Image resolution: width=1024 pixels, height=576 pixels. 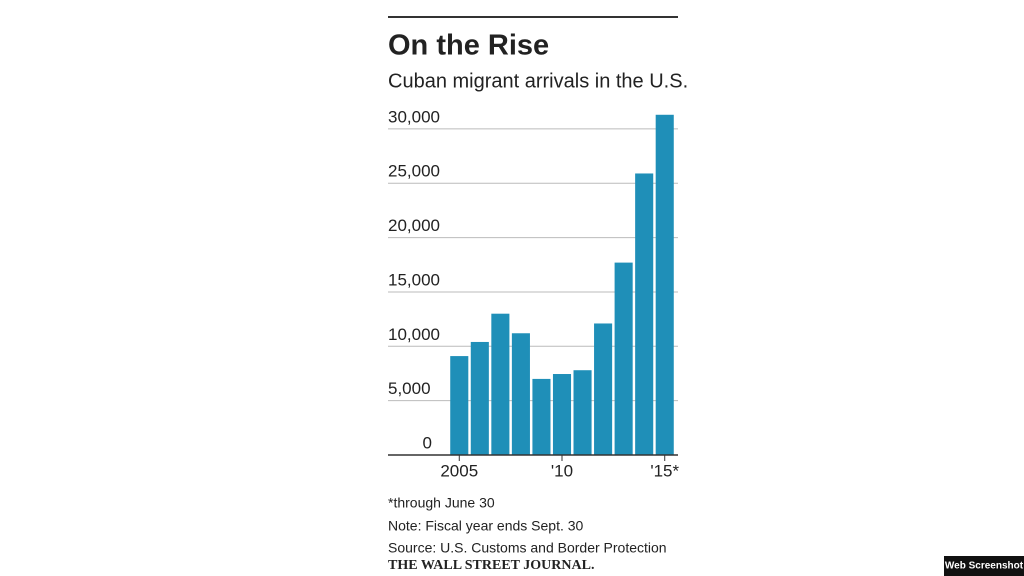 I want to click on chart-title: On the Rise, so click(x=468, y=46).